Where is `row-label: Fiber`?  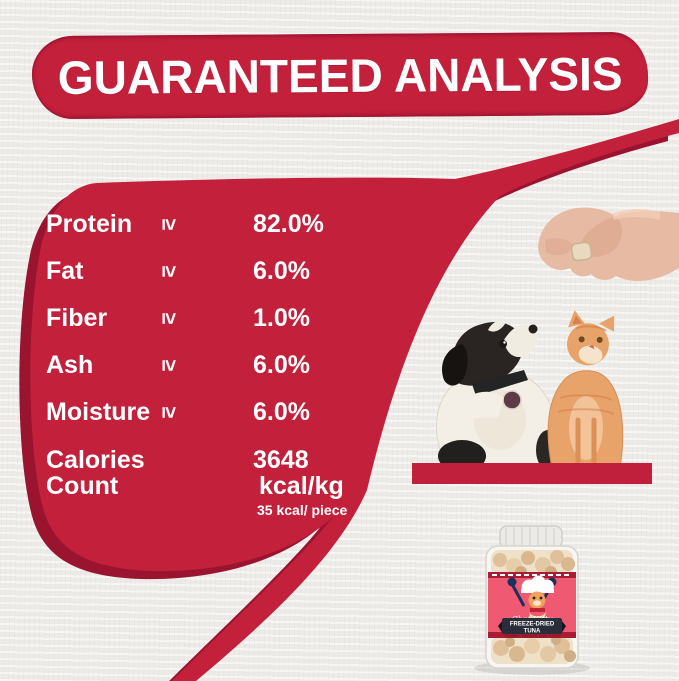
row-label: Fiber is located at coordinates (77, 318).